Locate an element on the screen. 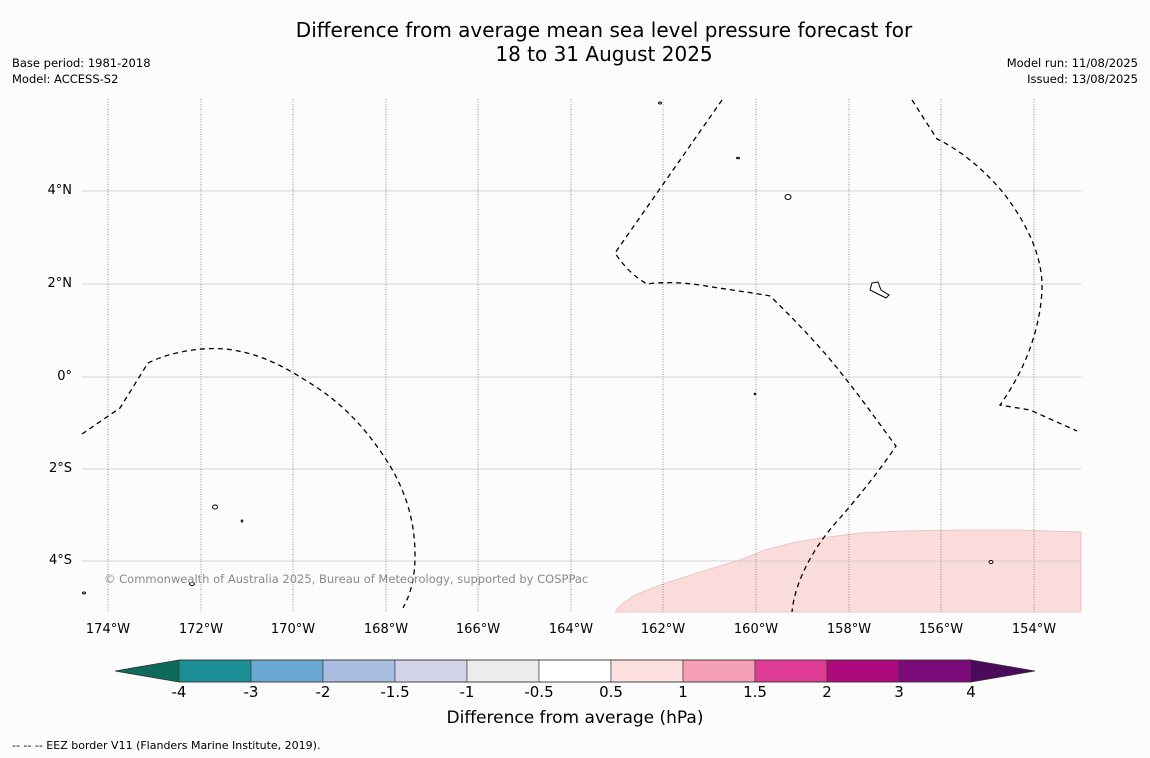 This screenshot has width=1150, height=758. colorbar-title: Difference from average (hPa) is located at coordinates (575, 718).